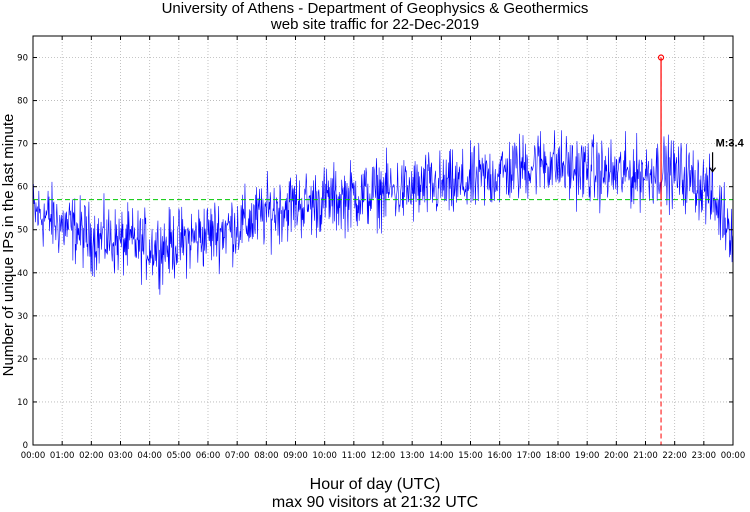 The image size is (750, 512). What do you see at coordinates (441, 456) in the screenshot?
I see `x-tick-label: 14:00` at bounding box center [441, 456].